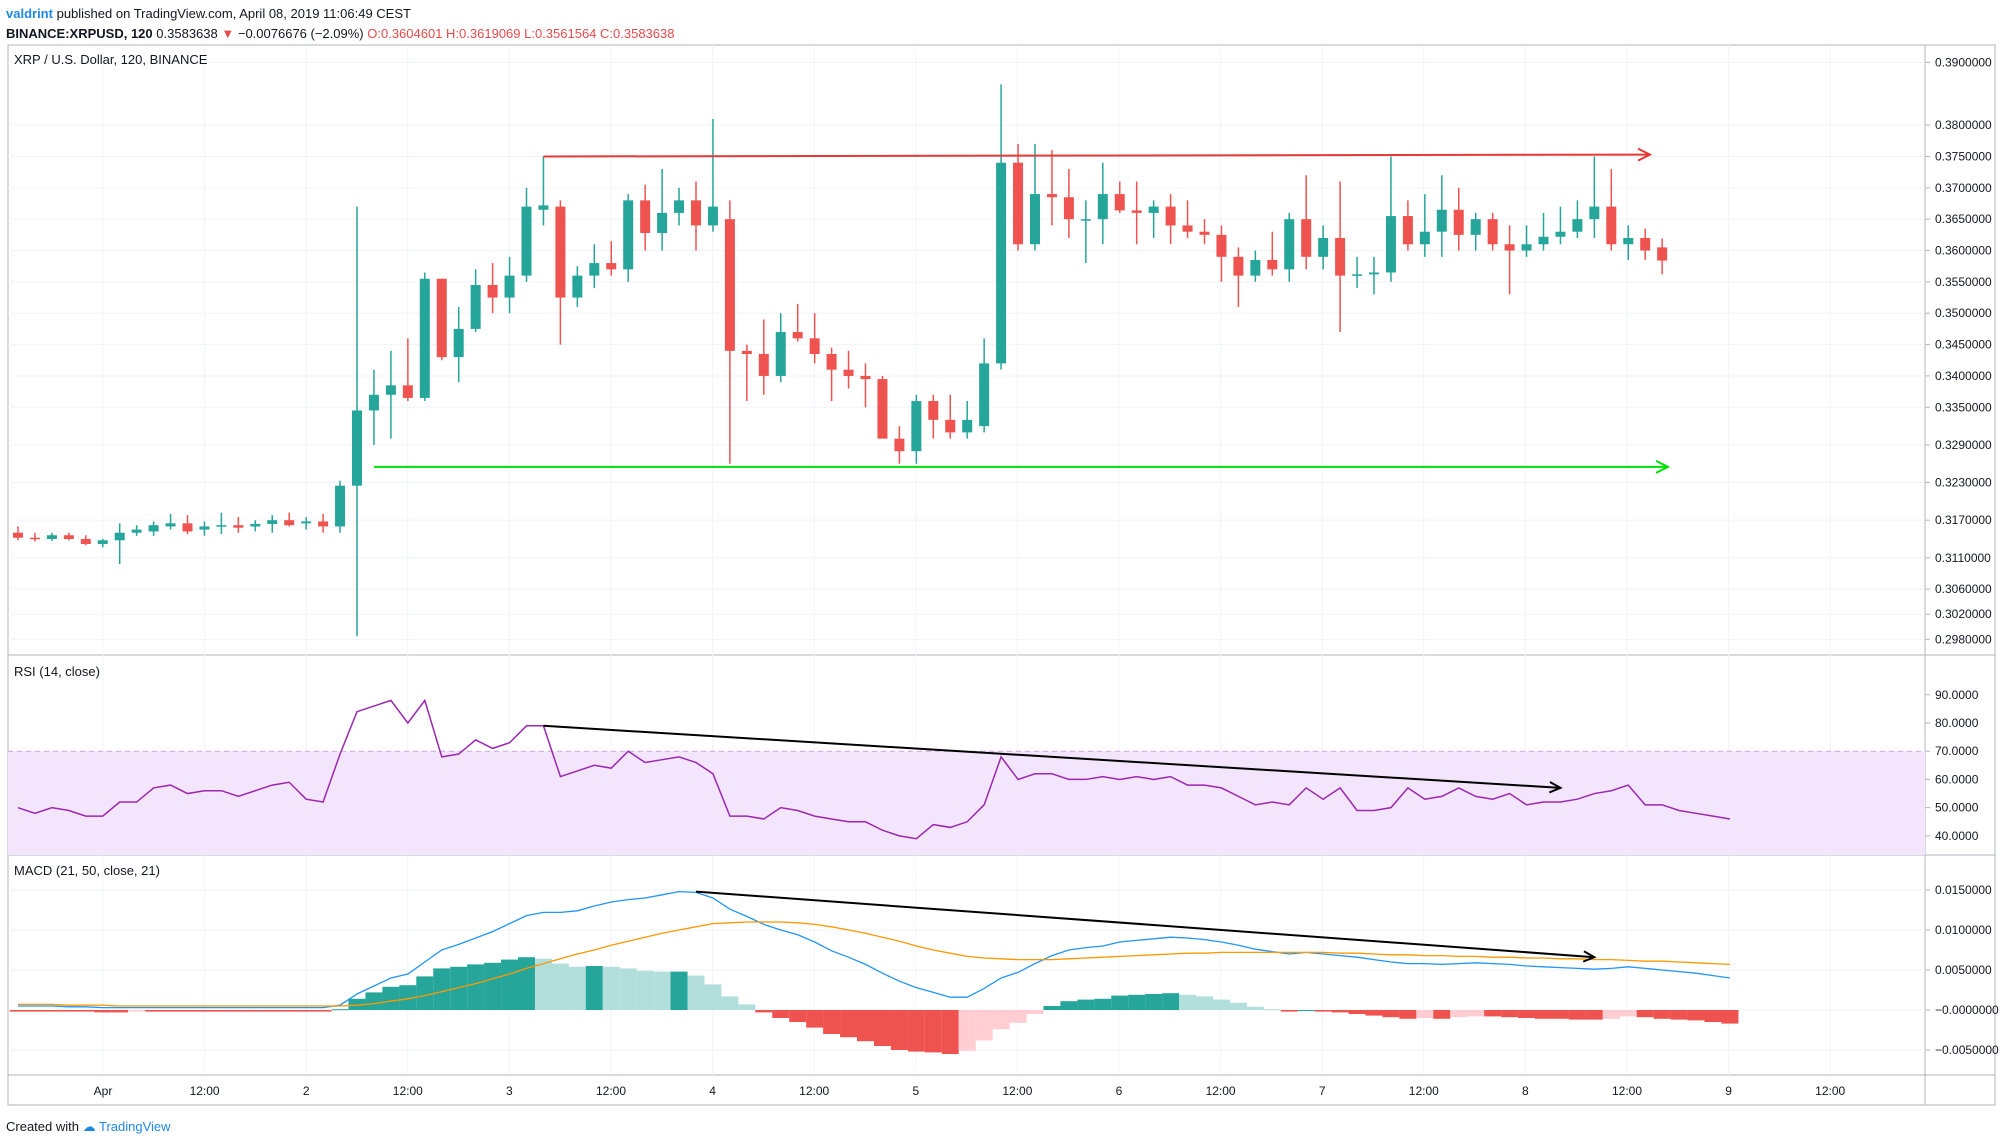 Image resolution: width=2002 pixels, height=1145 pixels. I want to click on price-tick-label: 0.3700000, so click(1963, 188).